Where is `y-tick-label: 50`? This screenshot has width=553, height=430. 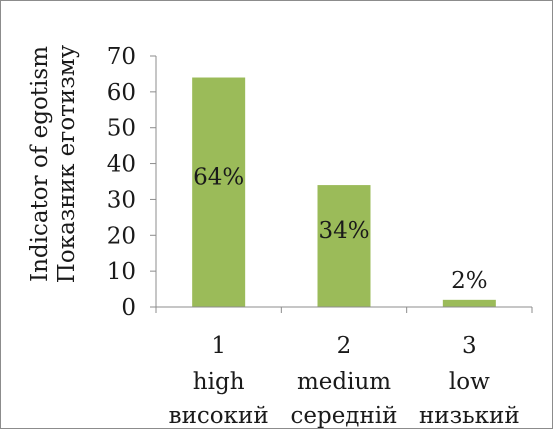
y-tick-label: 50 is located at coordinates (121, 129).